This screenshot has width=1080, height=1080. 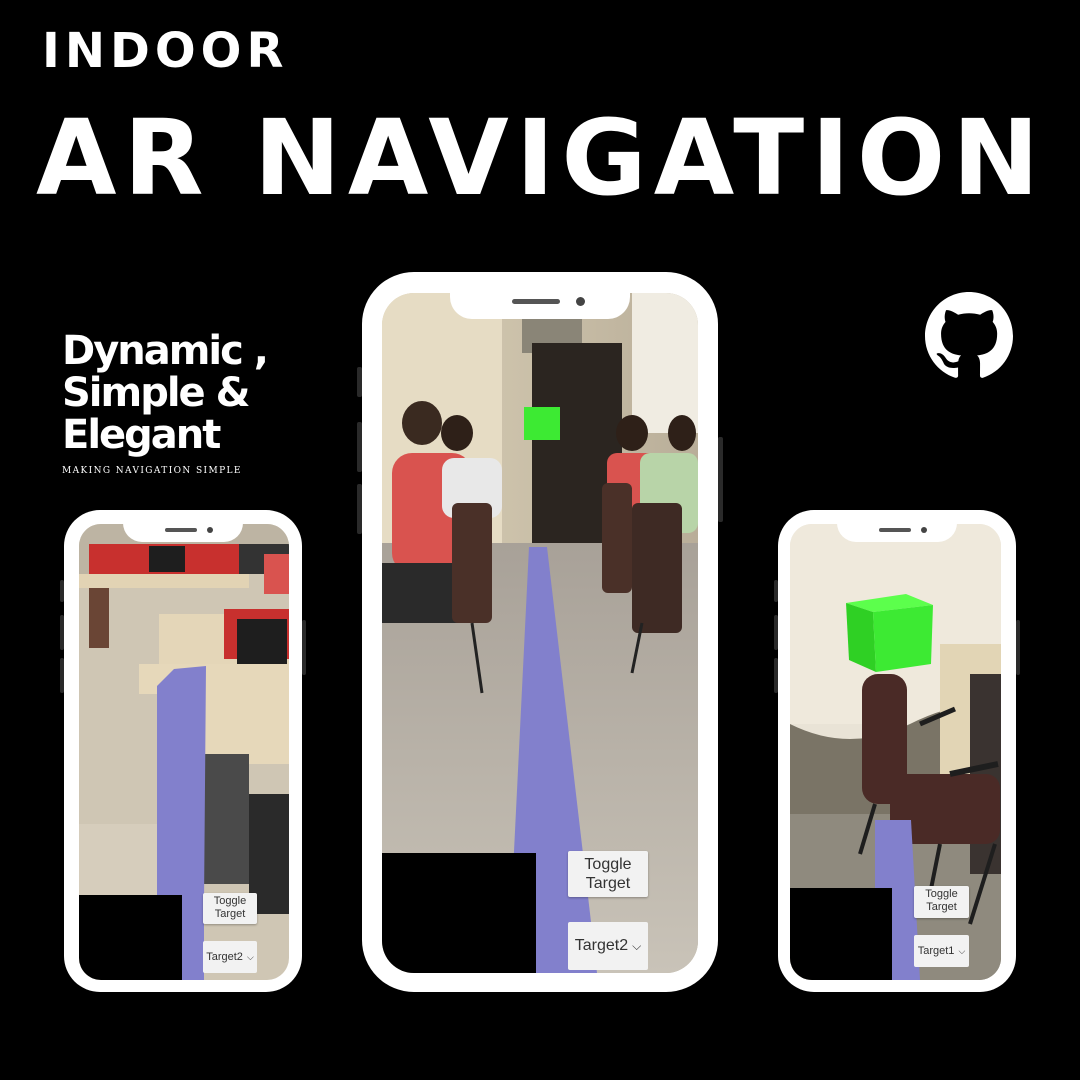 I want to click on tagline-line-2: Simple &, so click(x=156, y=393).